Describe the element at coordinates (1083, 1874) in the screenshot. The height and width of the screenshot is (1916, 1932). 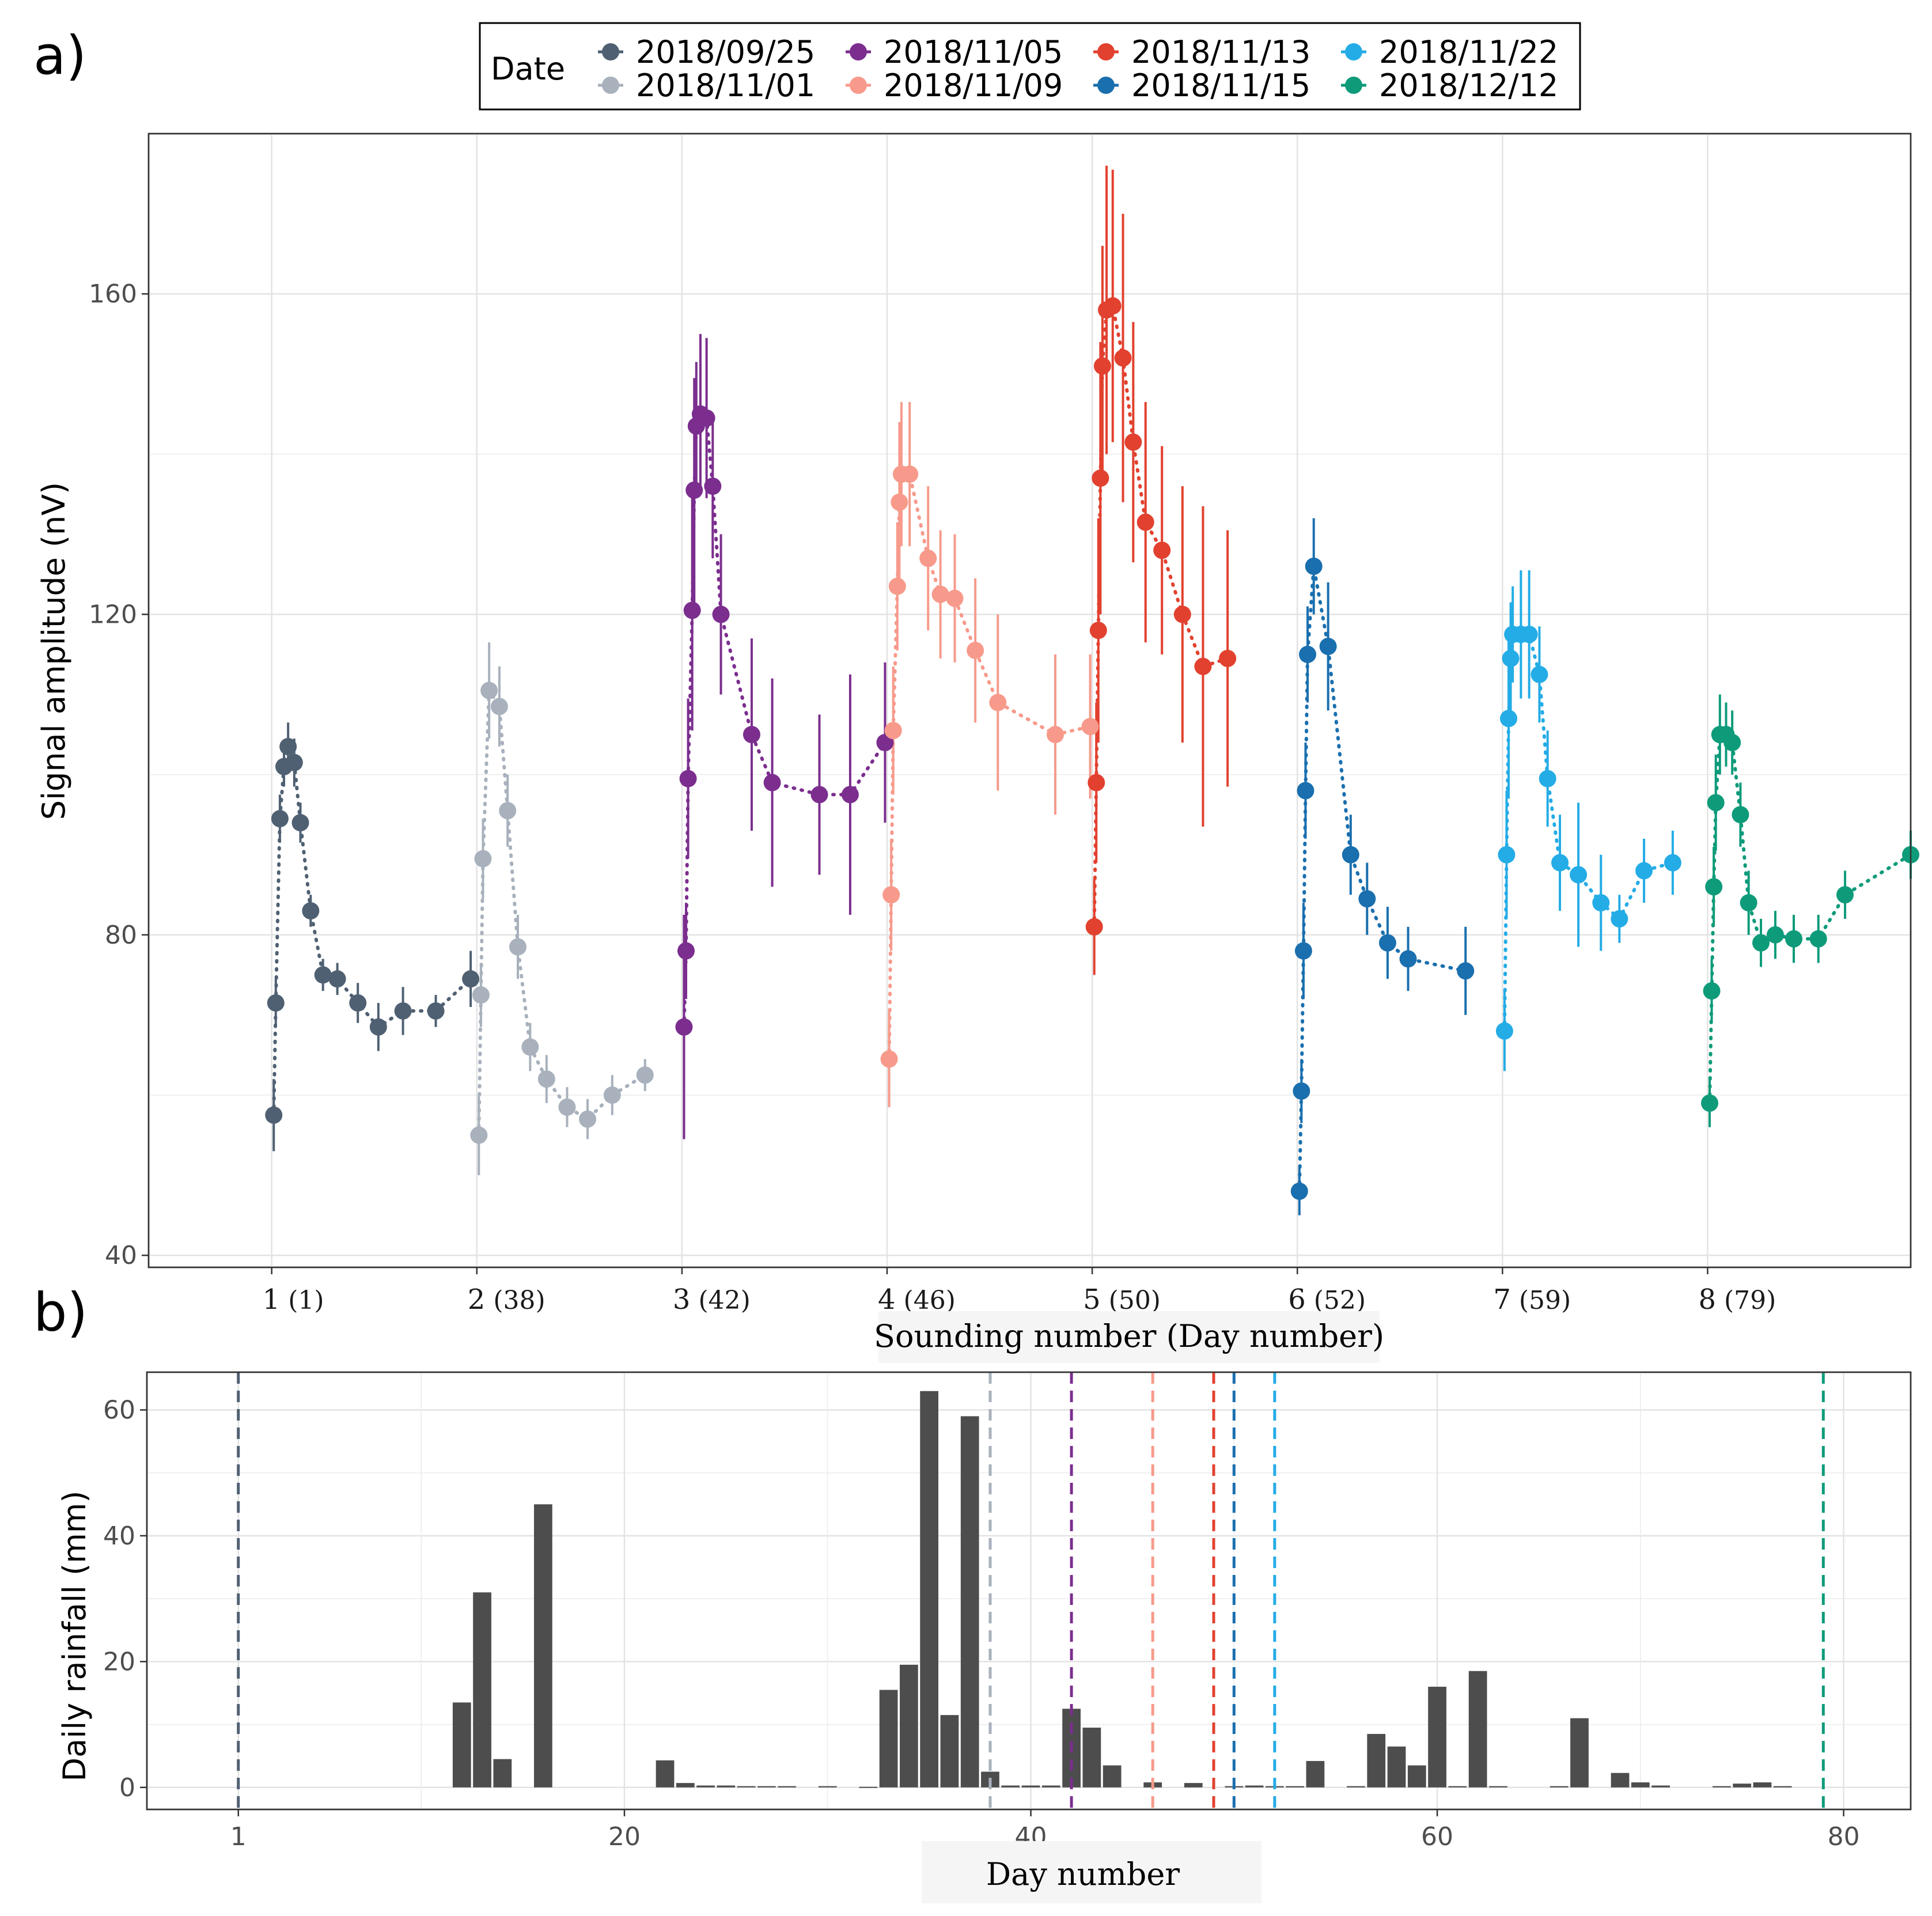
I see `panel-b-x-axis-title: Day number` at that location.